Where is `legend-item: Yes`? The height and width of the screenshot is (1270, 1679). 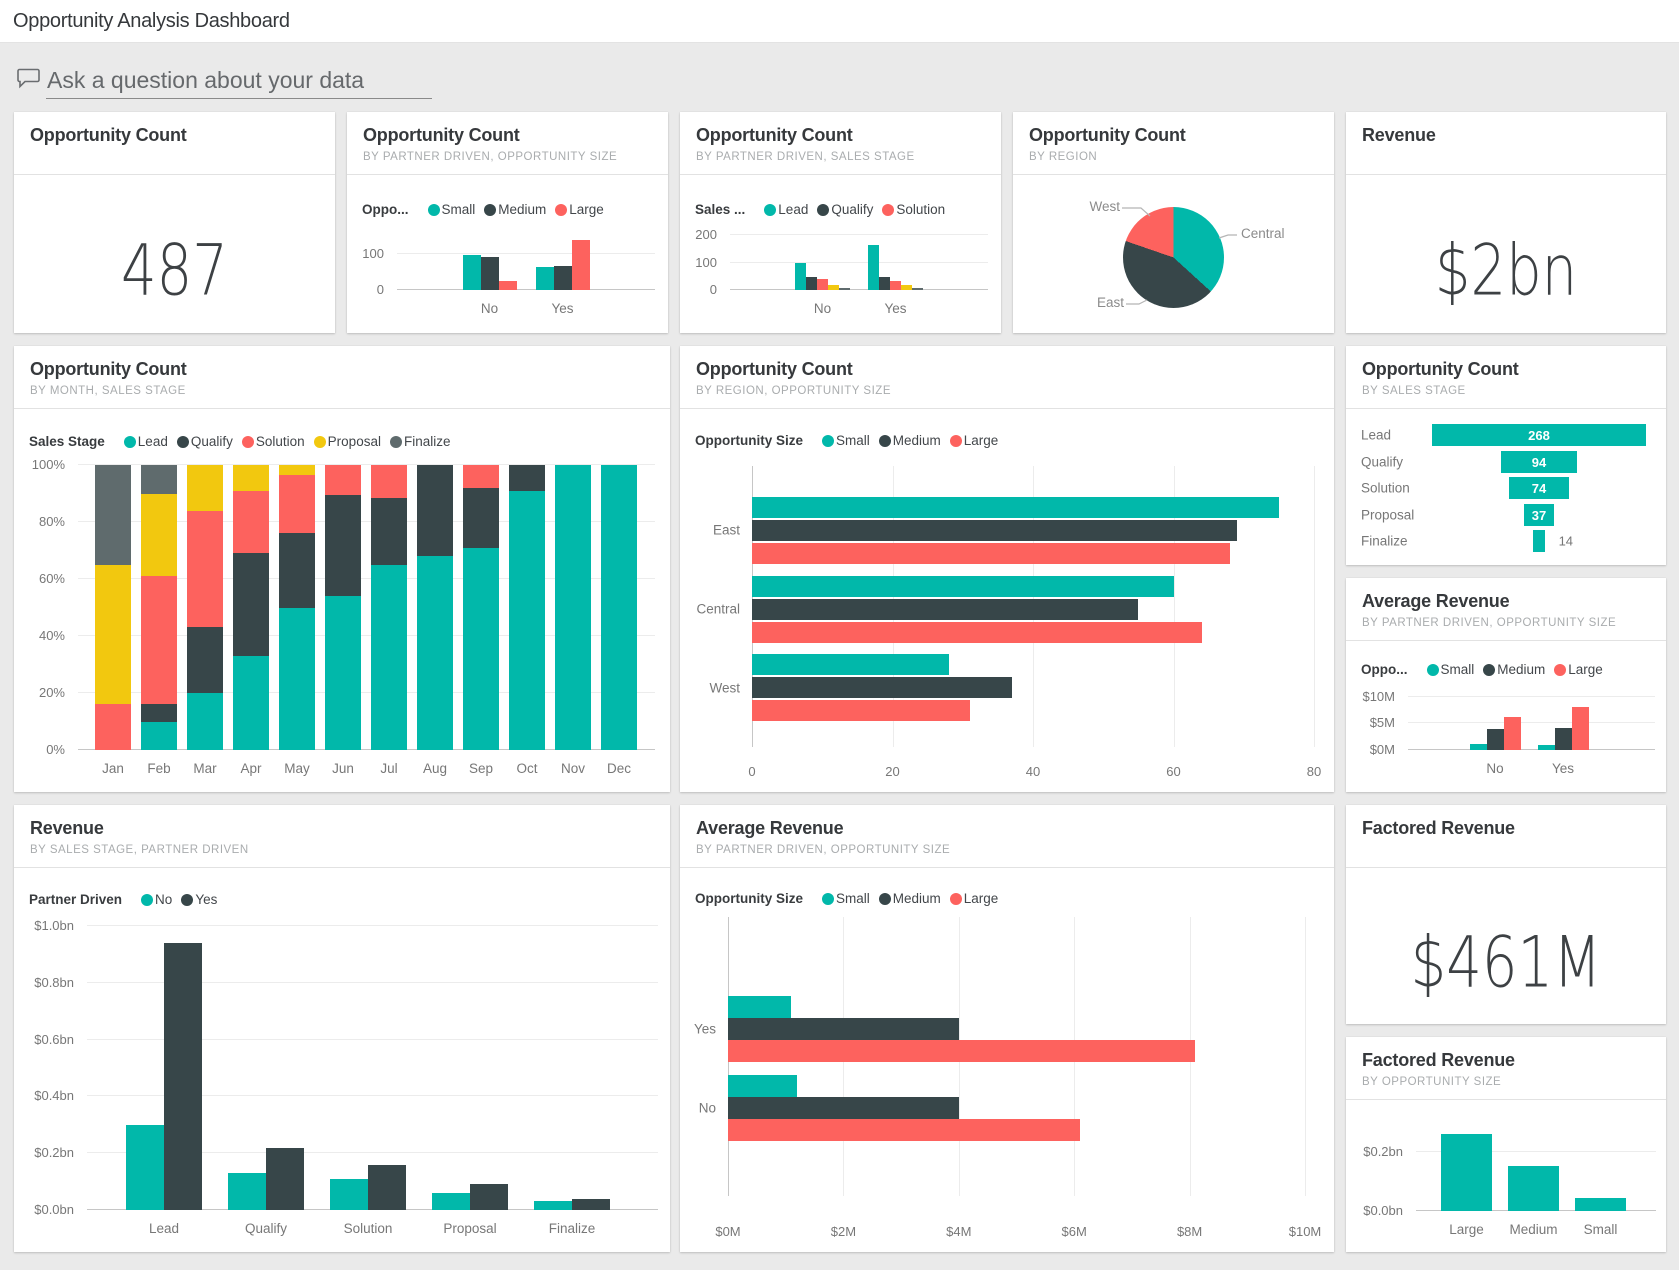 legend-item: Yes is located at coordinates (199, 899).